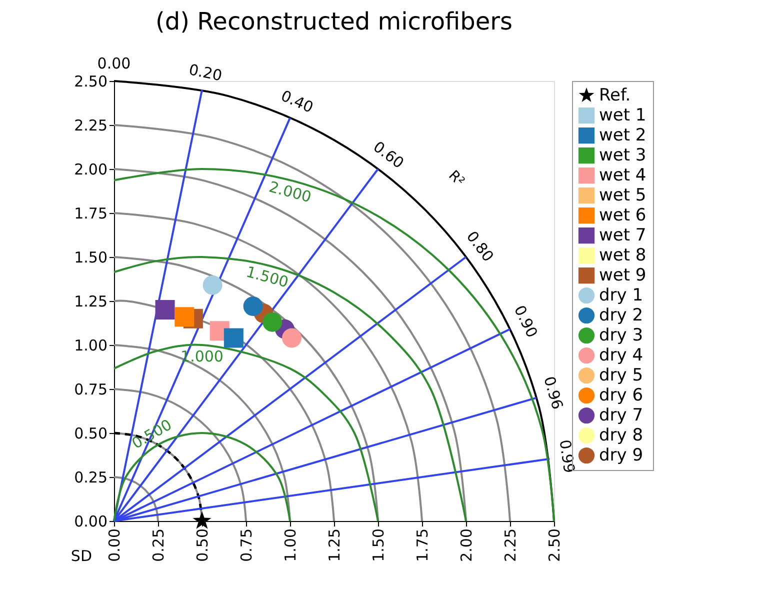  I want to click on legend-label: dry 1, so click(621, 296).